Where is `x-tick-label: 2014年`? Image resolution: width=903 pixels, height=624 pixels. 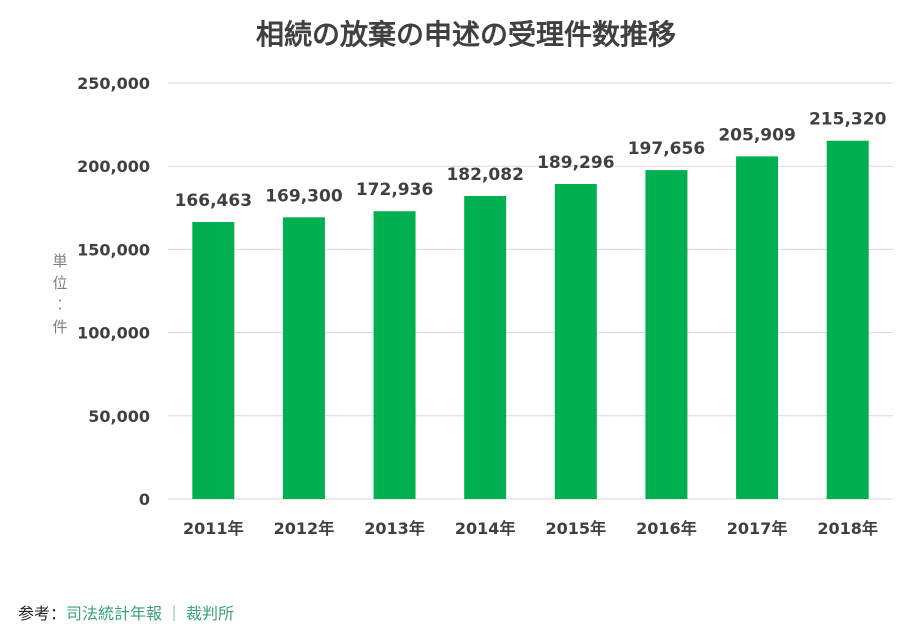
x-tick-label: 2014年 is located at coordinates (485, 528).